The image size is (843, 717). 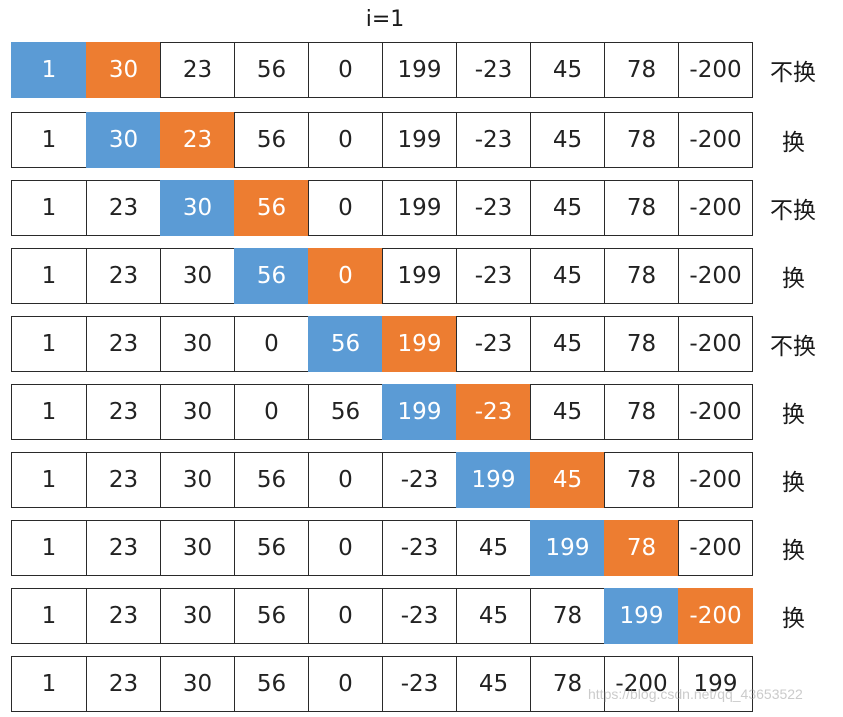 I want to click on array-row: 1 23 30 56 0 -23 45 78 199 -200, so click(x=386, y=616).